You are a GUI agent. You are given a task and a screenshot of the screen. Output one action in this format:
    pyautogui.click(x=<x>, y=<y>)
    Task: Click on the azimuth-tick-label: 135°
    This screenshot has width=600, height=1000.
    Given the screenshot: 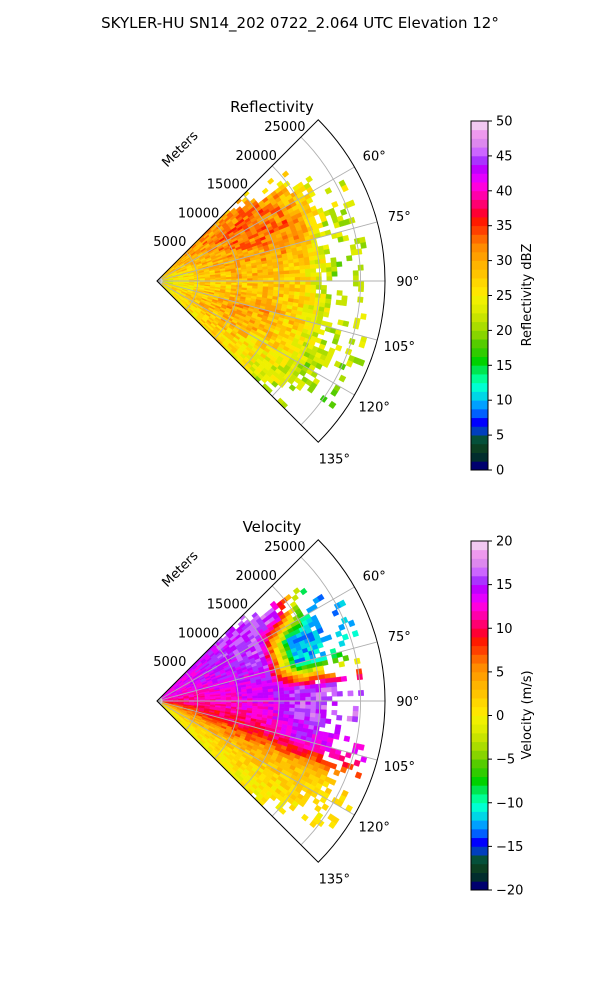 What is the action you would take?
    pyautogui.click(x=334, y=459)
    